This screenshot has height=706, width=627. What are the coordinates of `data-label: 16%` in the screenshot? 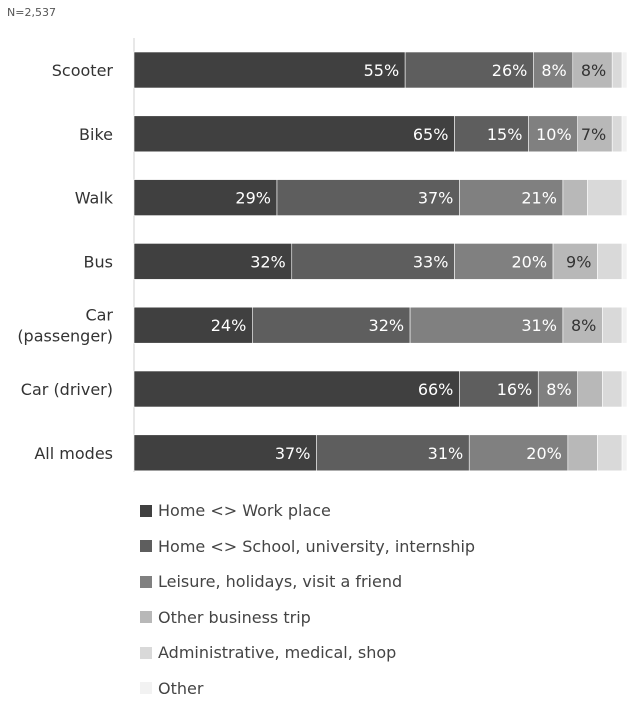 It's located at (515, 389).